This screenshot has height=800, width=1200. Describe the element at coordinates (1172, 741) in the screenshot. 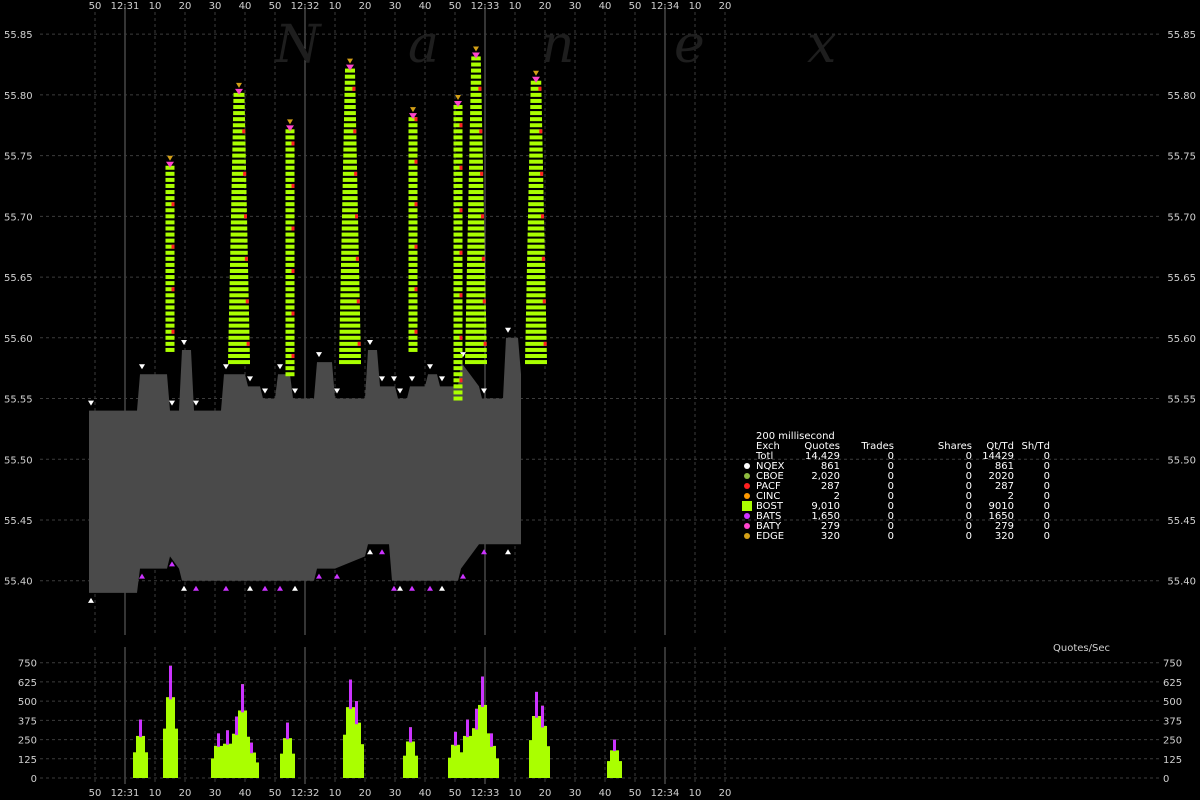

I see `rate-tick-label-right: 250` at that location.